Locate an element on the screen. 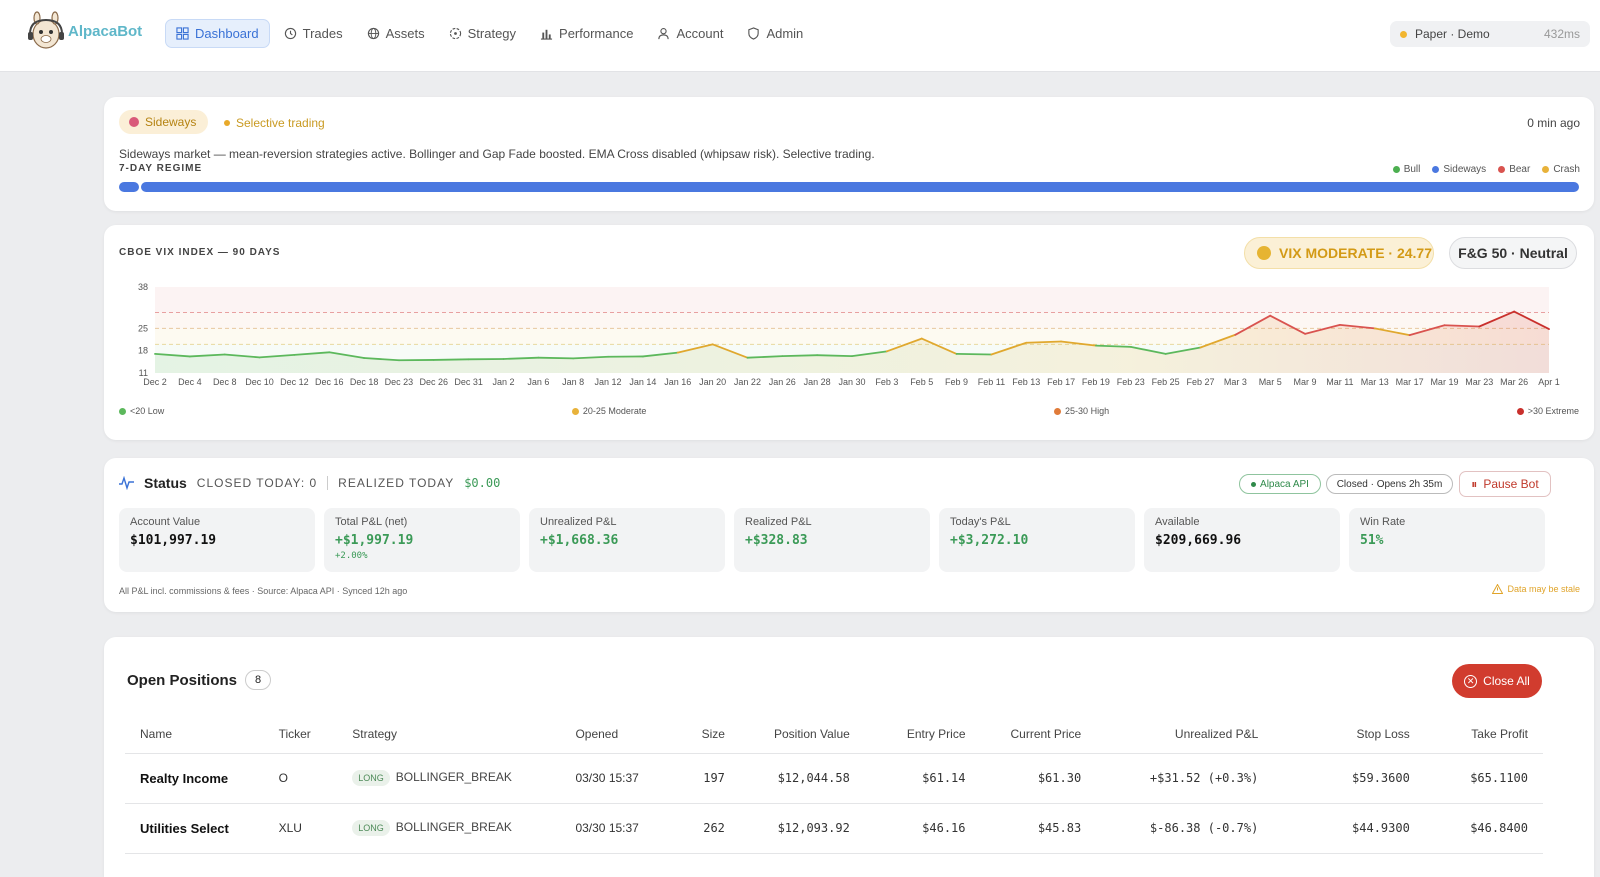 The height and width of the screenshot is (877, 1600). position-ticker: XLU is located at coordinates (316, 828).